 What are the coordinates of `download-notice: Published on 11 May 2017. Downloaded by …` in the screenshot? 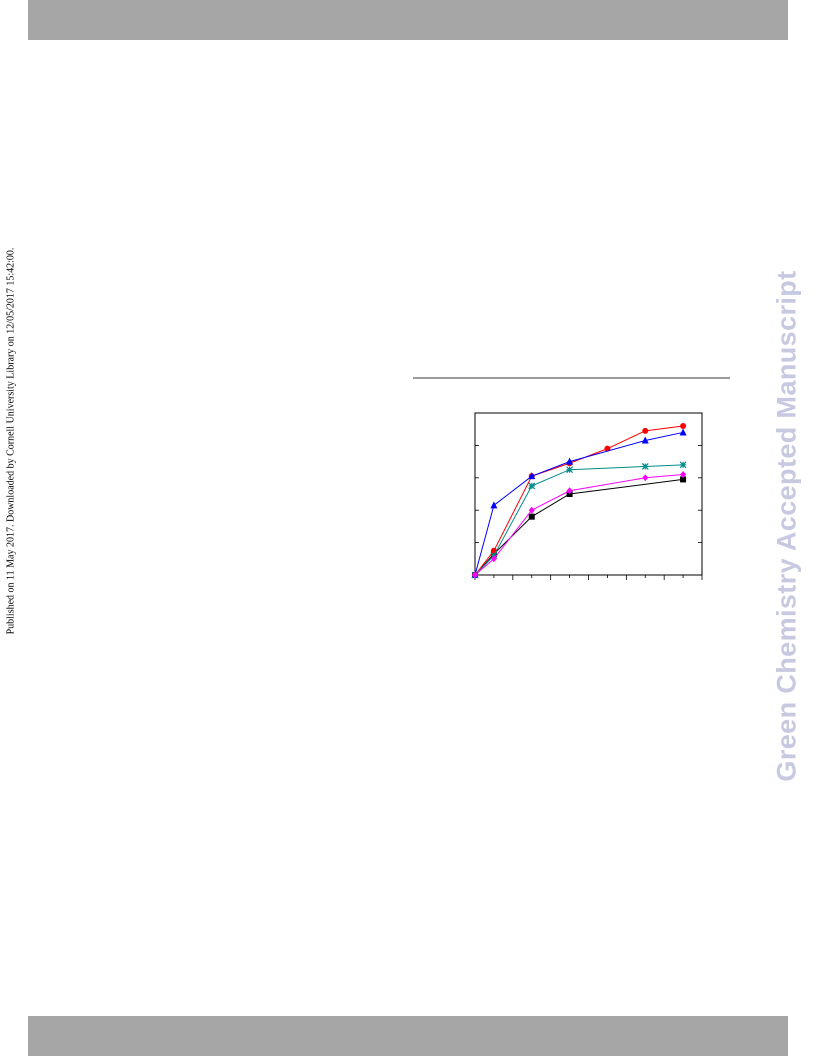 It's located at (11, 441).